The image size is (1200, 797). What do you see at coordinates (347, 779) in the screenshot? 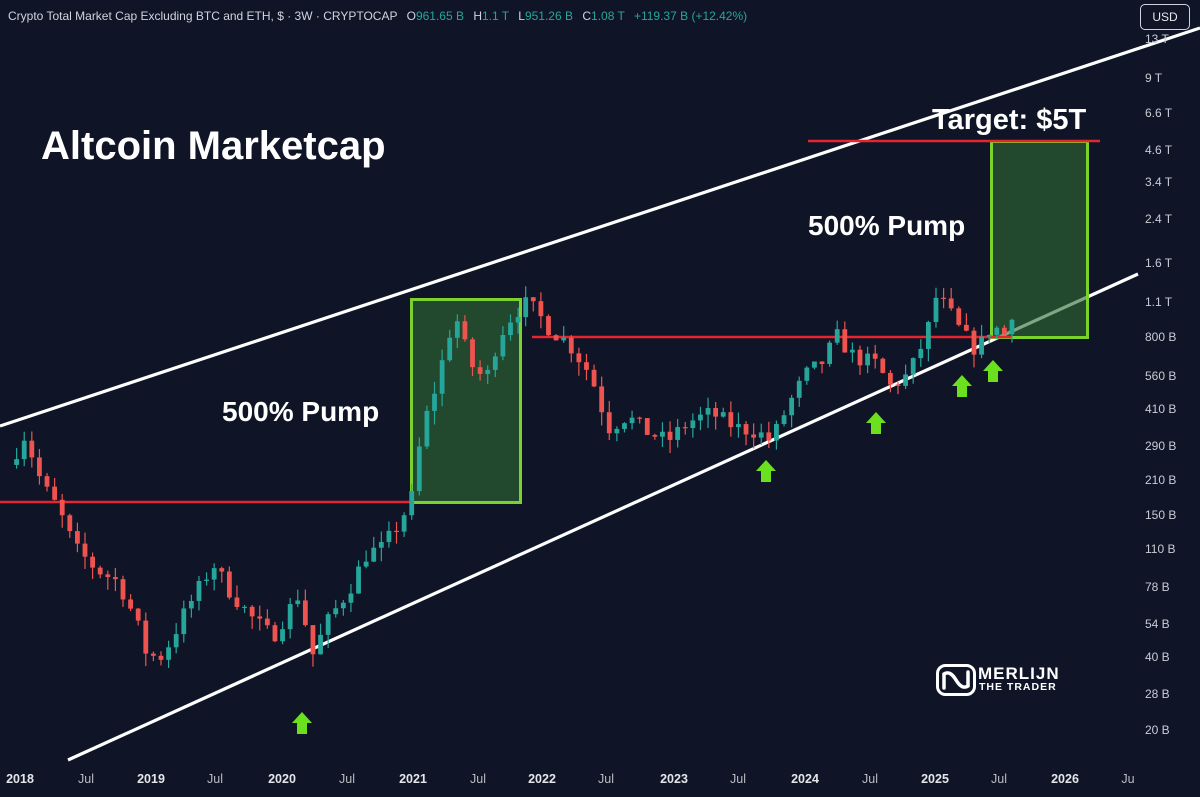
I see `x-tick-label: Jul` at bounding box center [347, 779].